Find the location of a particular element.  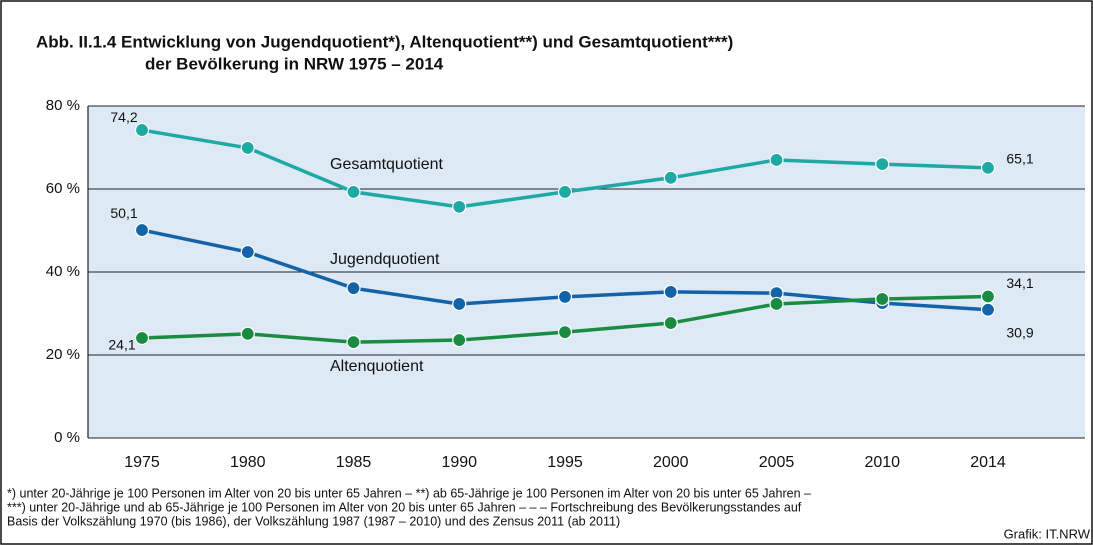

x-tick-label: 1990 is located at coordinates (459, 462).